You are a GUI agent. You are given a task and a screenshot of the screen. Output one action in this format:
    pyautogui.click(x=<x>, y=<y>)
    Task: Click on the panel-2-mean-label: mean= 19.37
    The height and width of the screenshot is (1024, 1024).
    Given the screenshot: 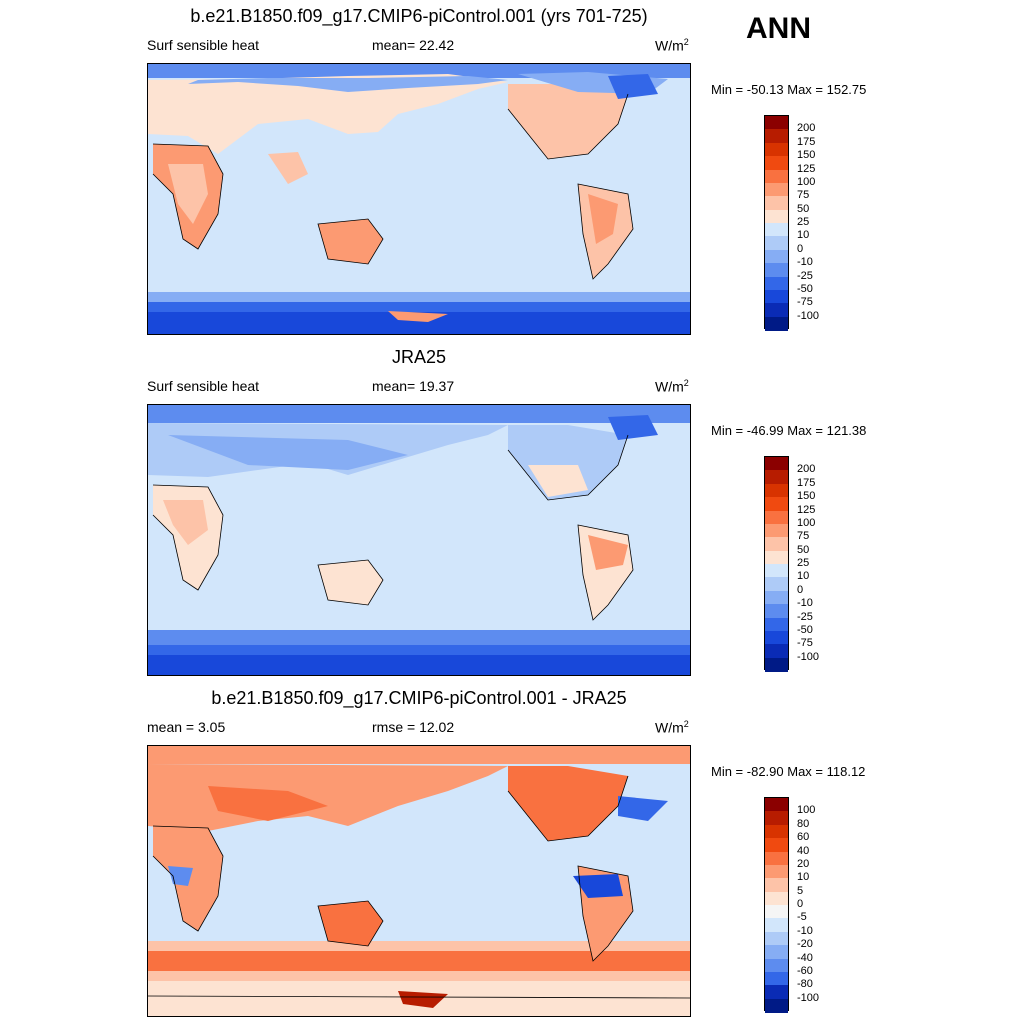 What is the action you would take?
    pyautogui.click(x=413, y=386)
    